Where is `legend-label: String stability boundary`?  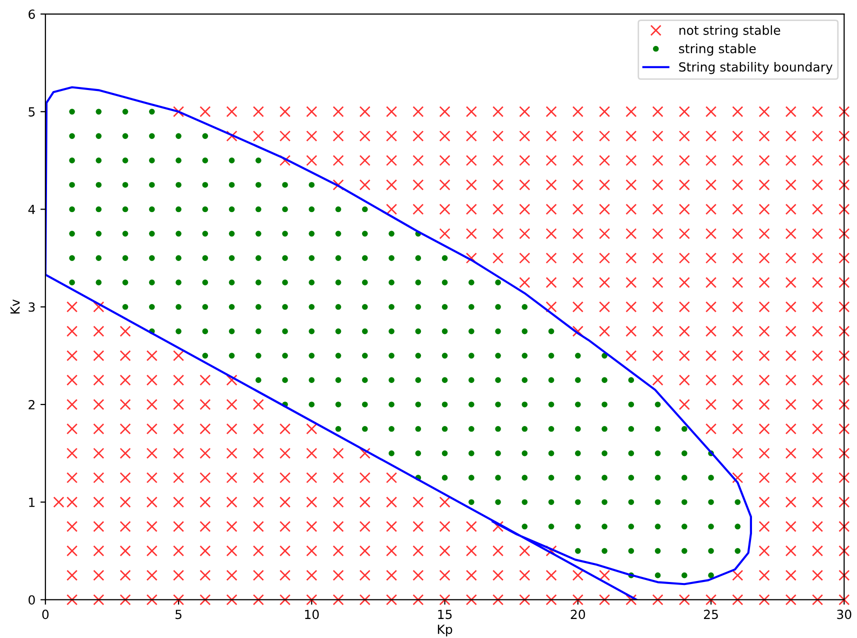 legend-label: String stability boundary is located at coordinates (756, 68).